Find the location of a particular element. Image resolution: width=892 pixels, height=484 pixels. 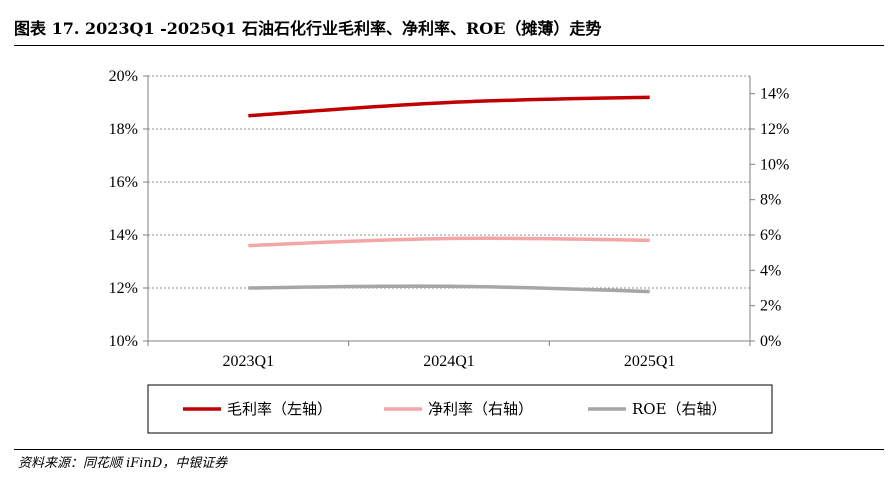

left-tick-label: 20% is located at coordinates (123, 76).